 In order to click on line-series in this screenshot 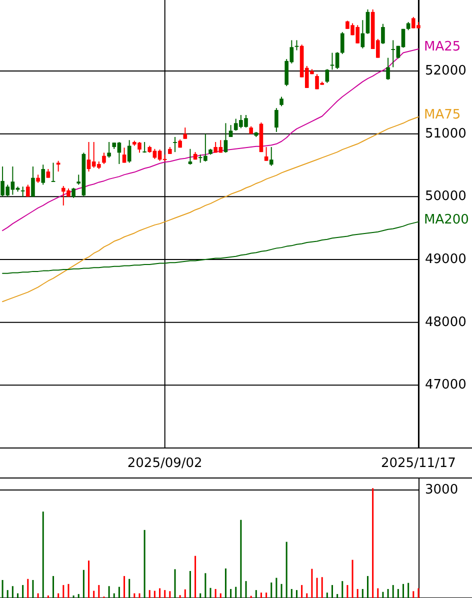, I will do `click(210, 247)`.